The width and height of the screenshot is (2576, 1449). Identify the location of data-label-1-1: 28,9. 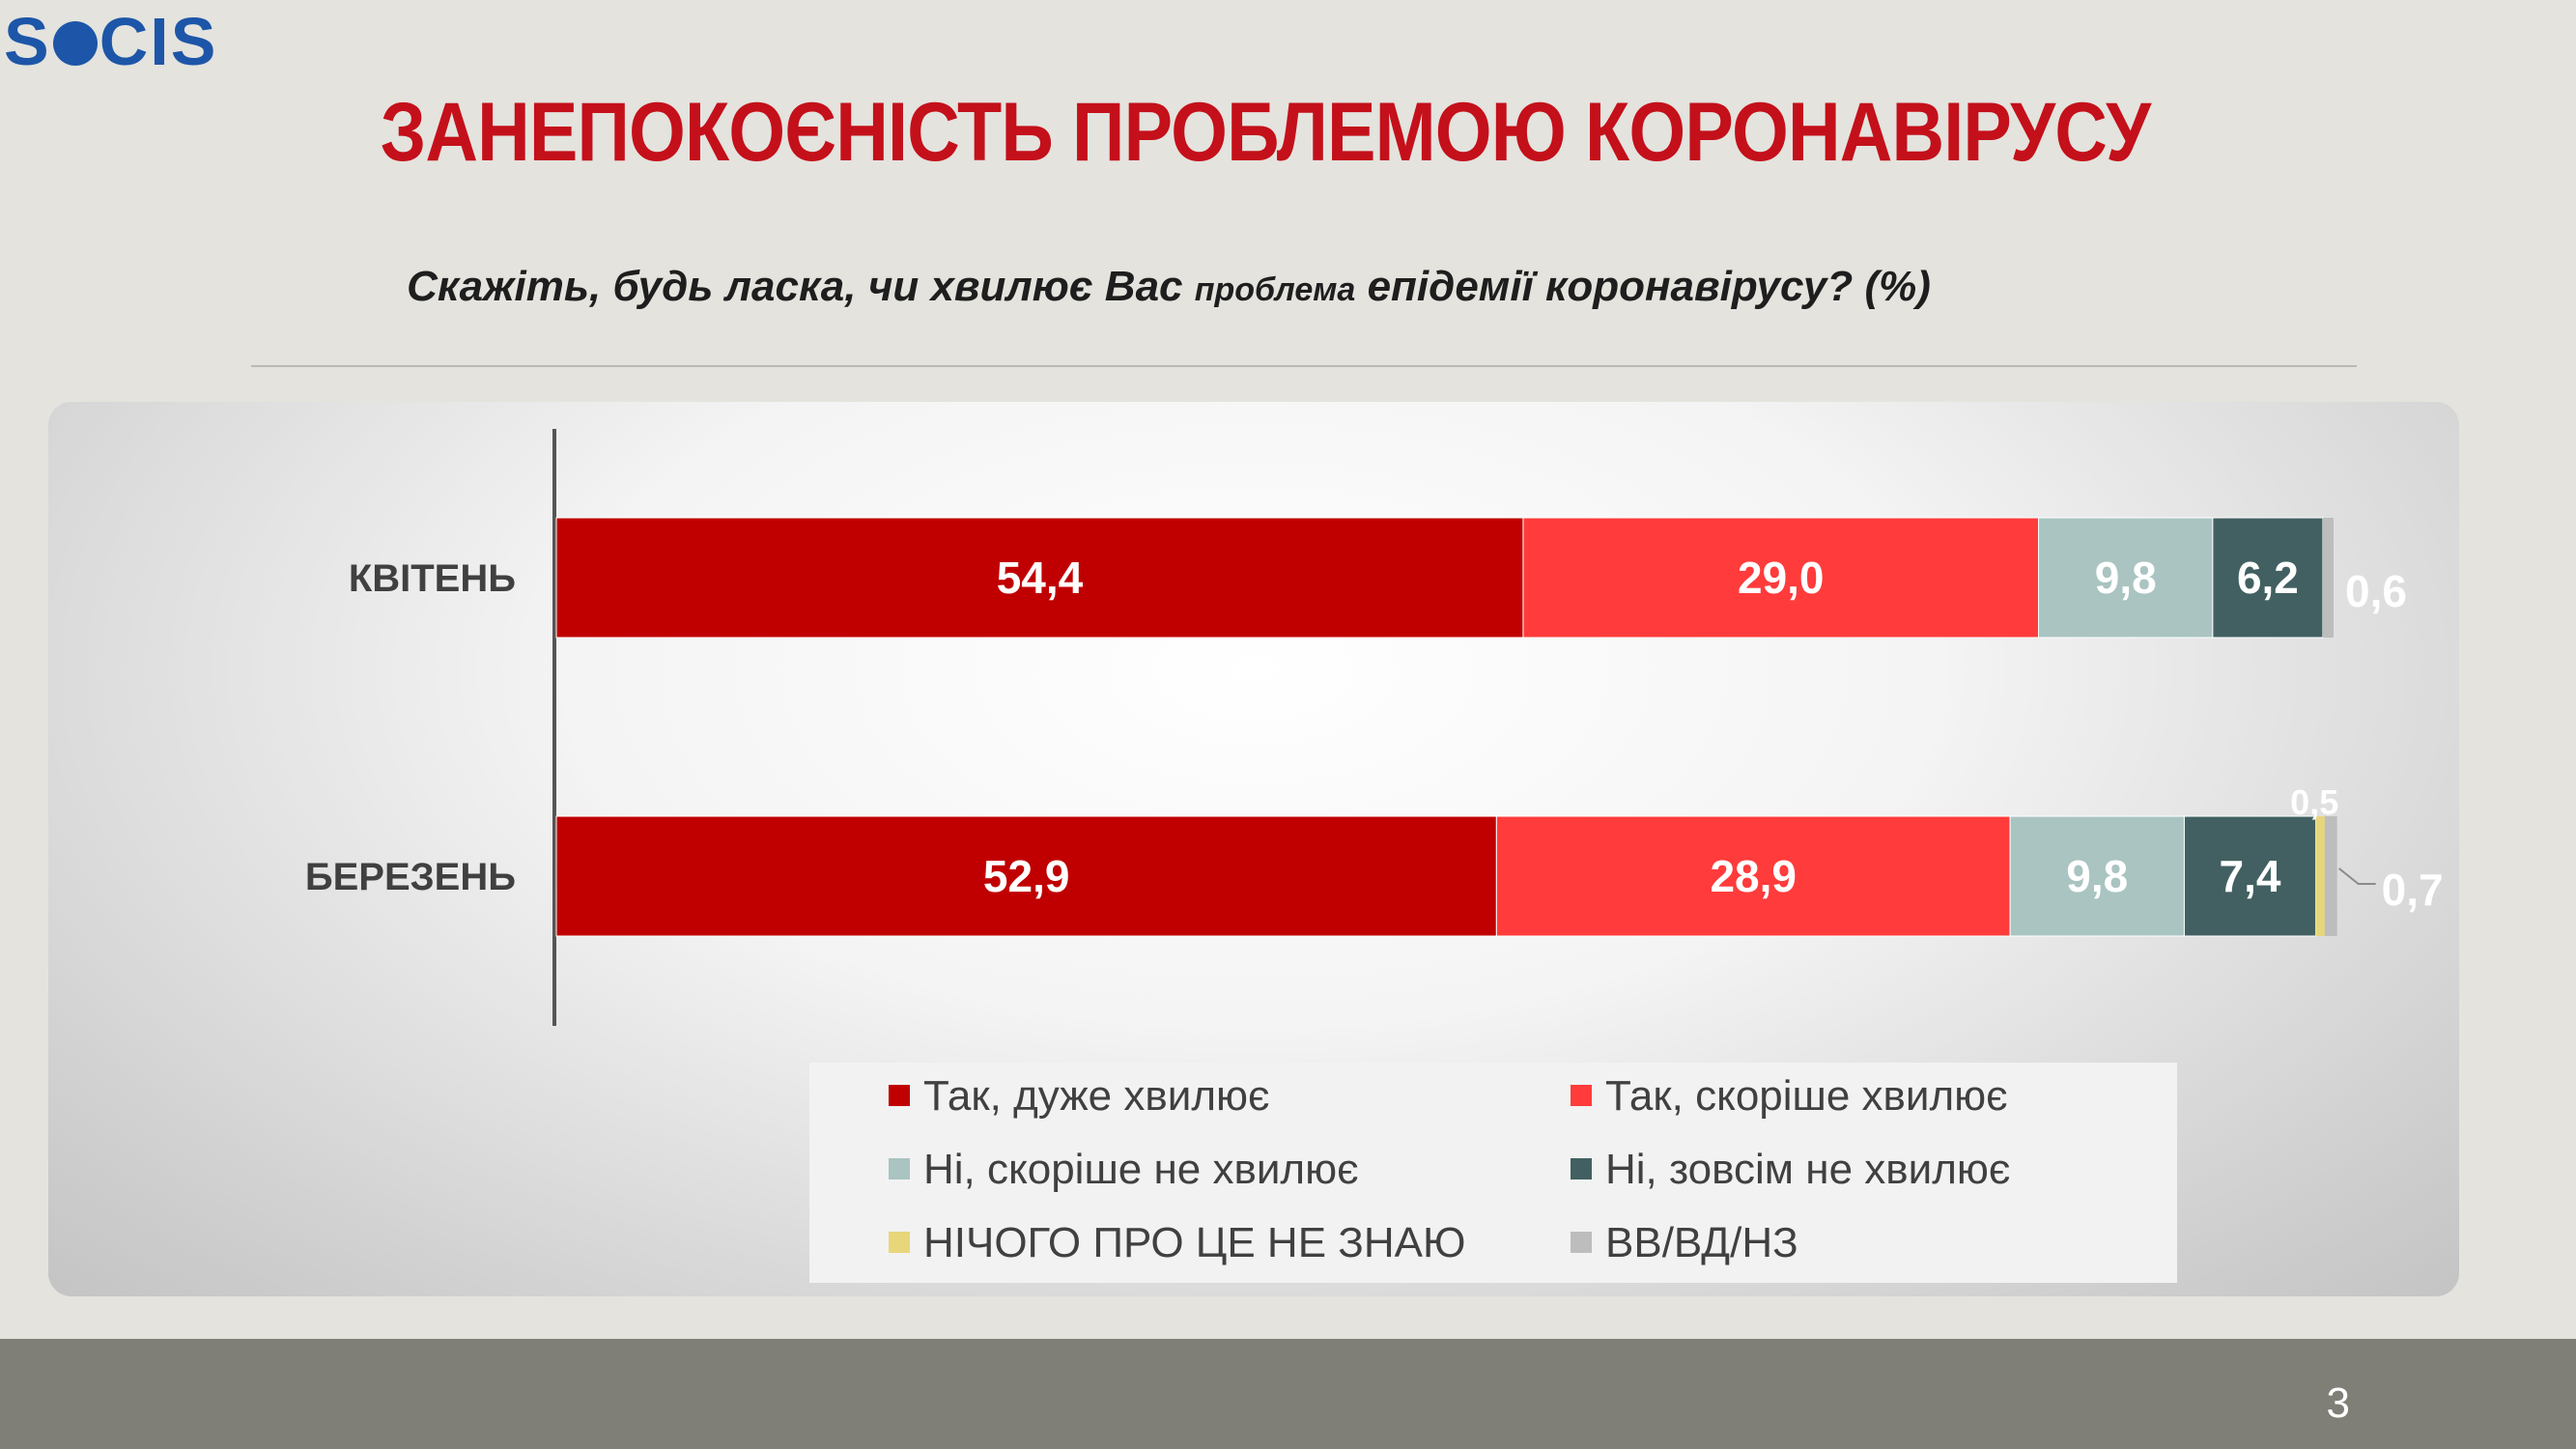
(1753, 876).